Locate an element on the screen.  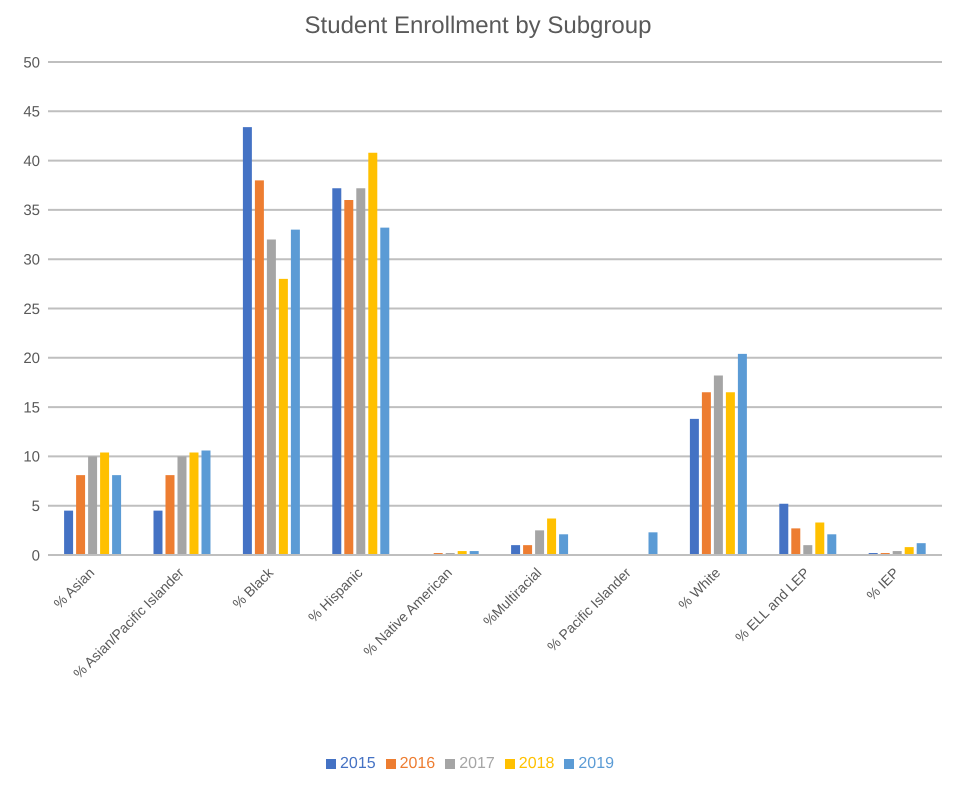
y-tick-label: 35 is located at coordinates (31, 211).